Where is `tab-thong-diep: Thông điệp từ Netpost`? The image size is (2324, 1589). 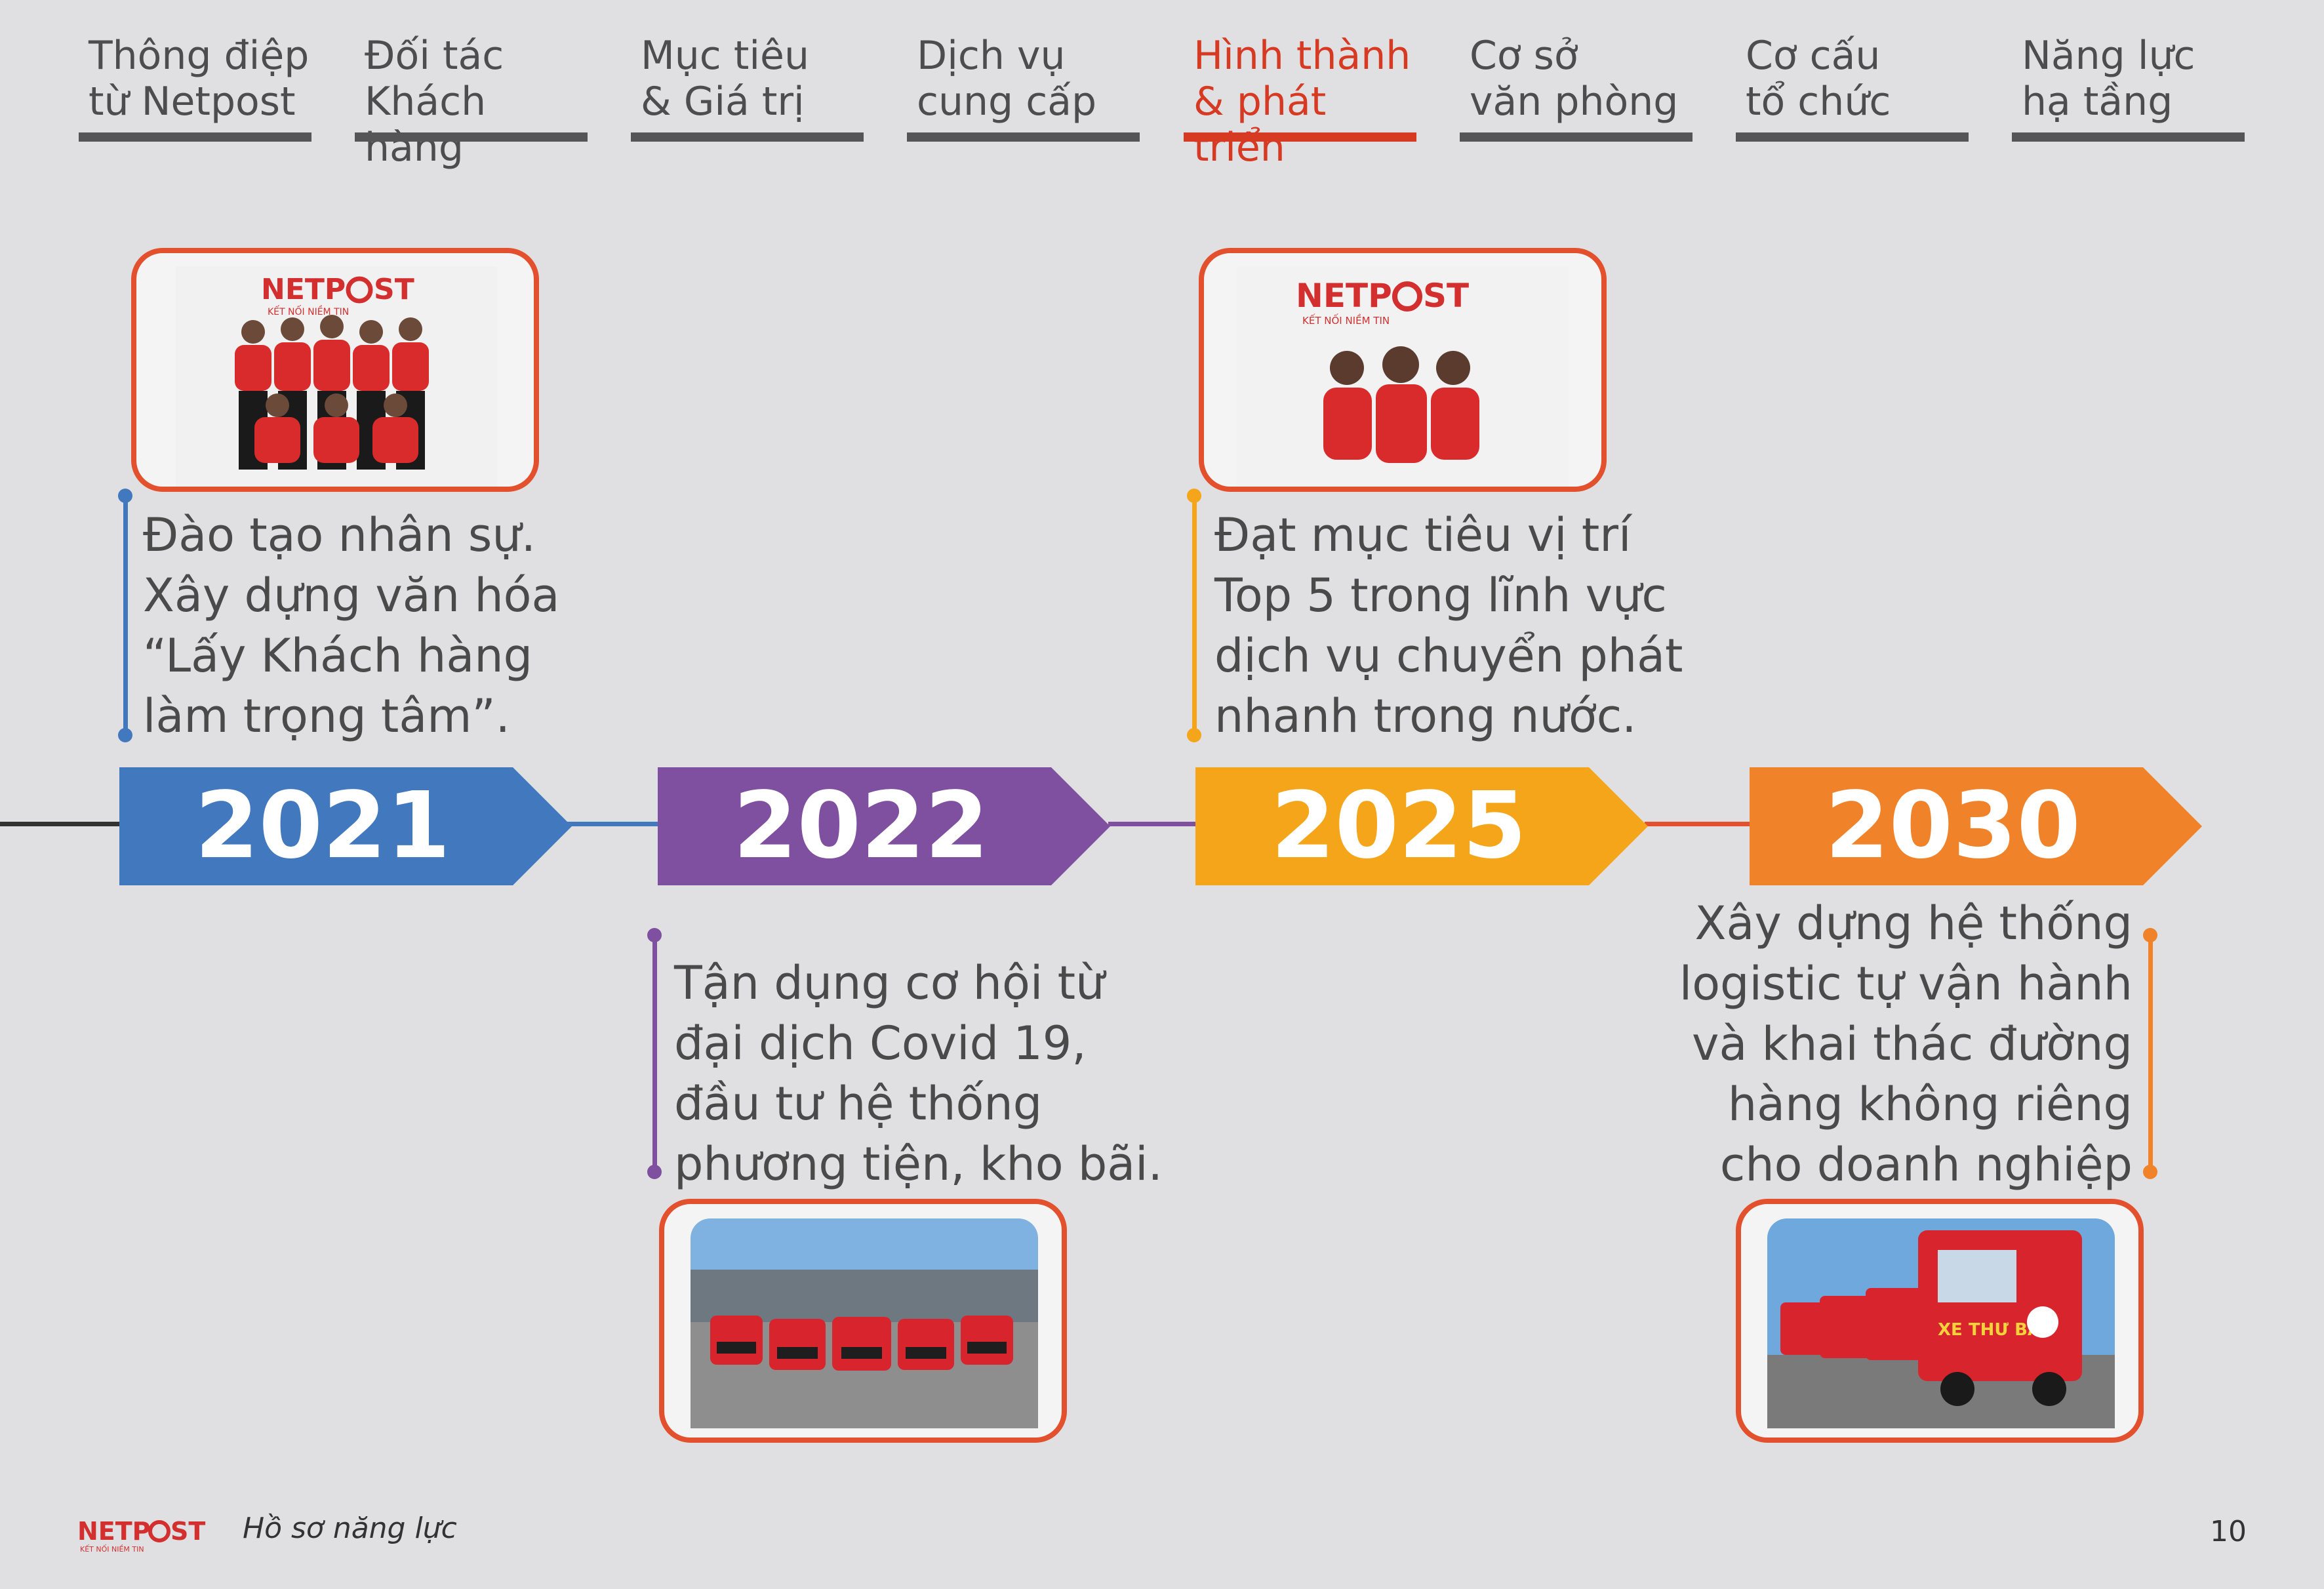
tab-thong-diep: Thông điệp từ Netpost is located at coordinates (195, 88).